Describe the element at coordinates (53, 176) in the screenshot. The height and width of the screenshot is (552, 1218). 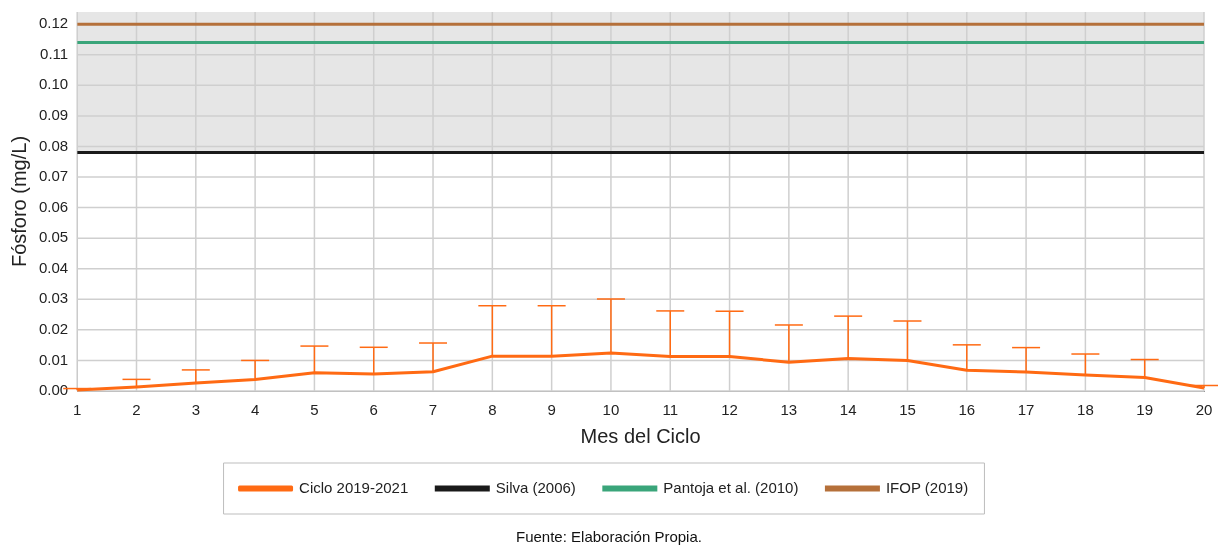
I see `y-tick-label: 0.07` at that location.